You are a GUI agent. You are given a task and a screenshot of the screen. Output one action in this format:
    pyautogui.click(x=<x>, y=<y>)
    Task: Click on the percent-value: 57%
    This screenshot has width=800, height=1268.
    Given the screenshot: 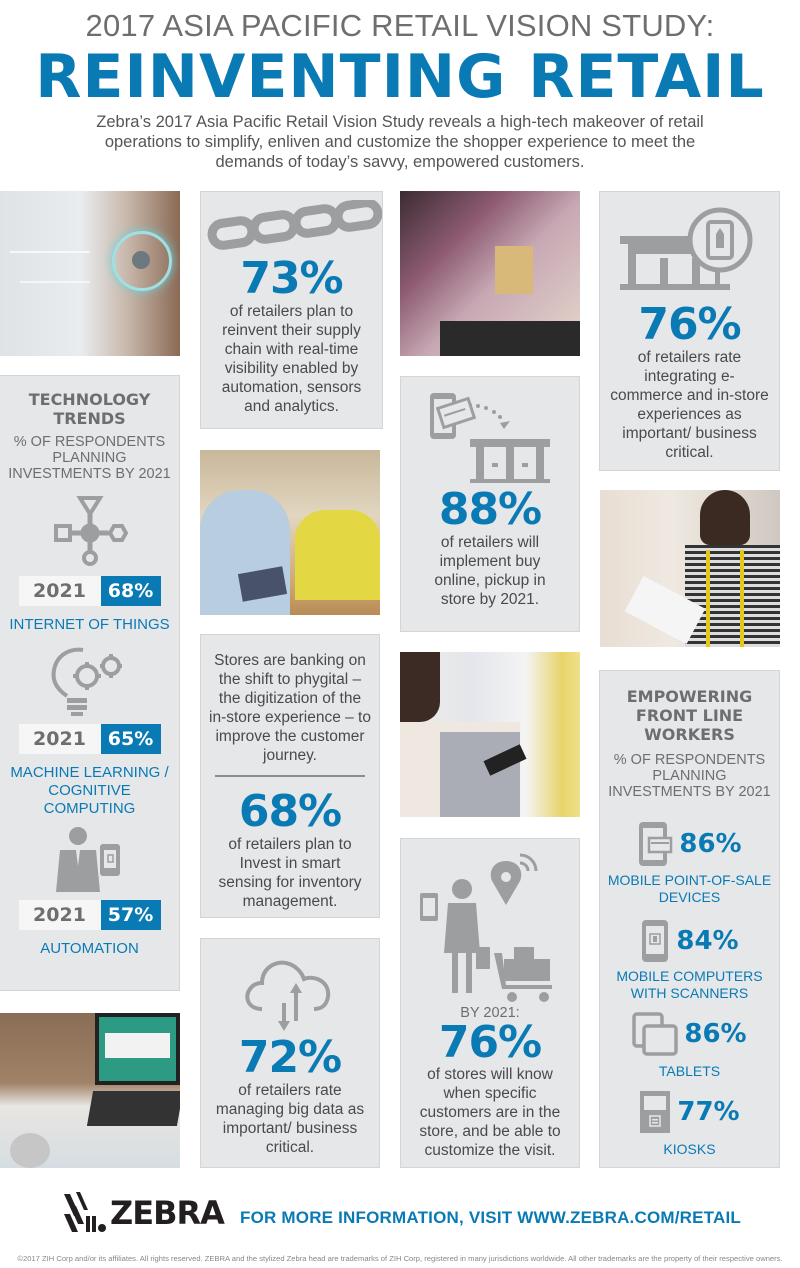 What is the action you would take?
    pyautogui.click(x=130, y=915)
    